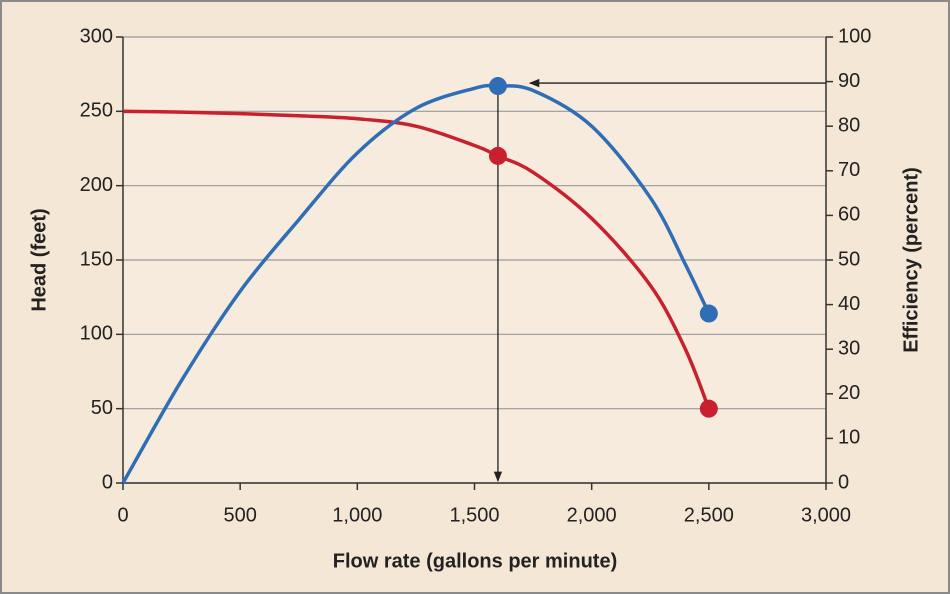 The width and height of the screenshot is (950, 594). I want to click on y2-tick-label: 30, so click(849, 348).